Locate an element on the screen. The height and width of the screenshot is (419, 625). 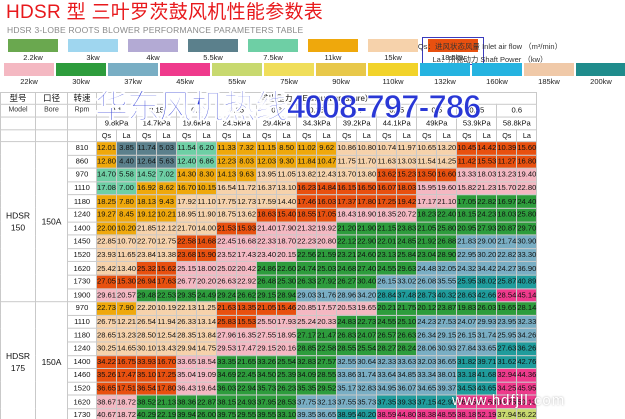
la-value: 52.19 is located at coordinates (487, 413).